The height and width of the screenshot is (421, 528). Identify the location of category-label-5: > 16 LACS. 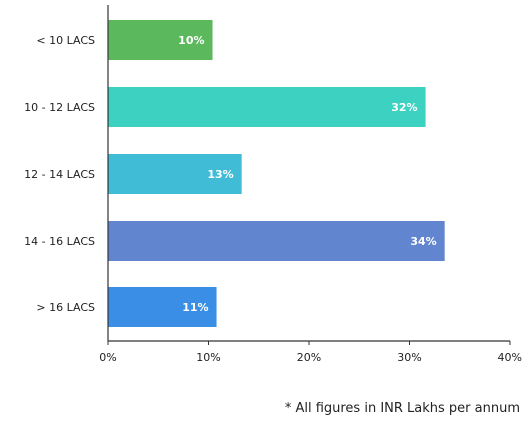
(65, 307).